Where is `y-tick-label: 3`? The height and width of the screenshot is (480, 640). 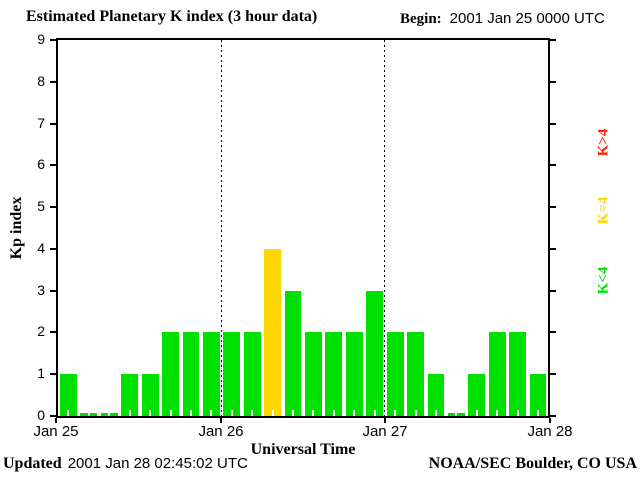
y-tick-label: 3 is located at coordinates (41, 290).